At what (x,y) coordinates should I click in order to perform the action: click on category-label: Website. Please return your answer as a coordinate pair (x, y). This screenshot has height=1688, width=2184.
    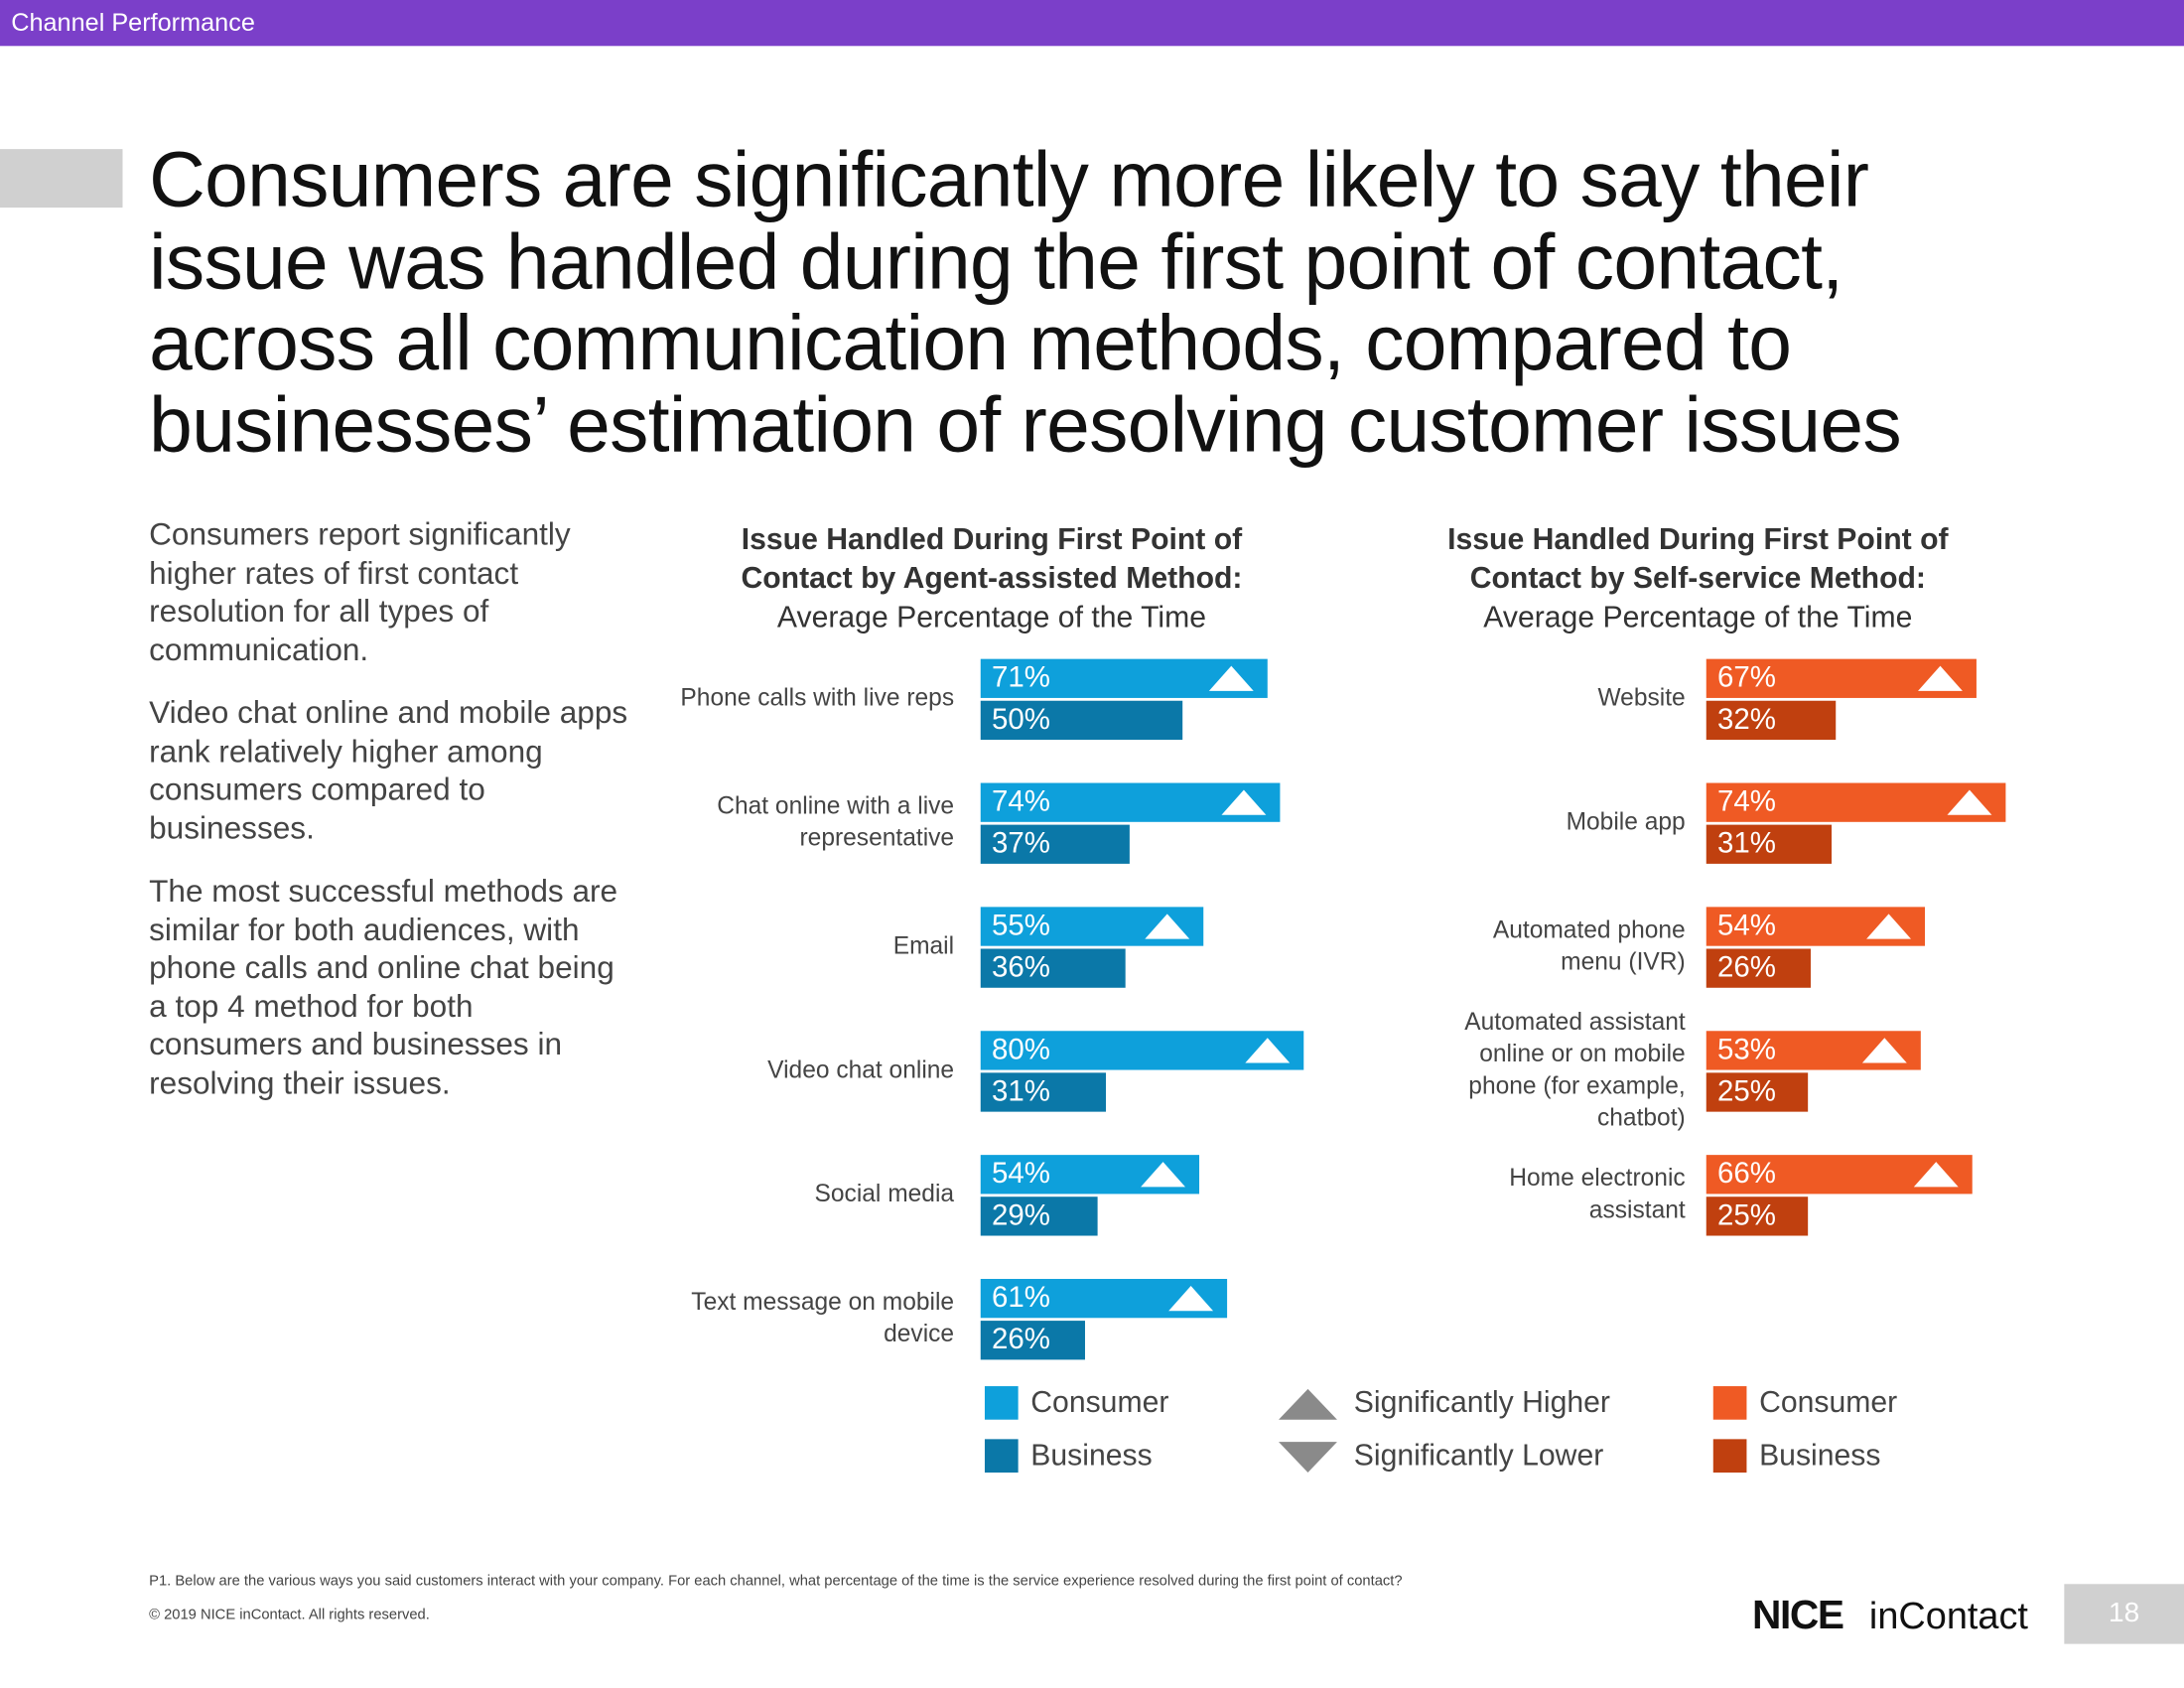
    Looking at the image, I should click on (1641, 697).